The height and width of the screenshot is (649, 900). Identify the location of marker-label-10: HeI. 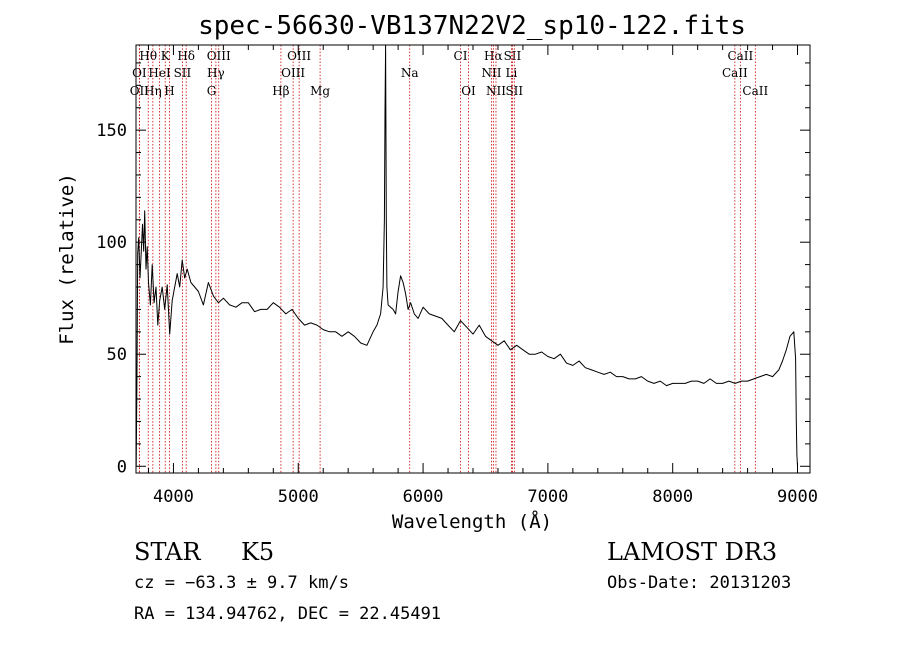
(159, 73).